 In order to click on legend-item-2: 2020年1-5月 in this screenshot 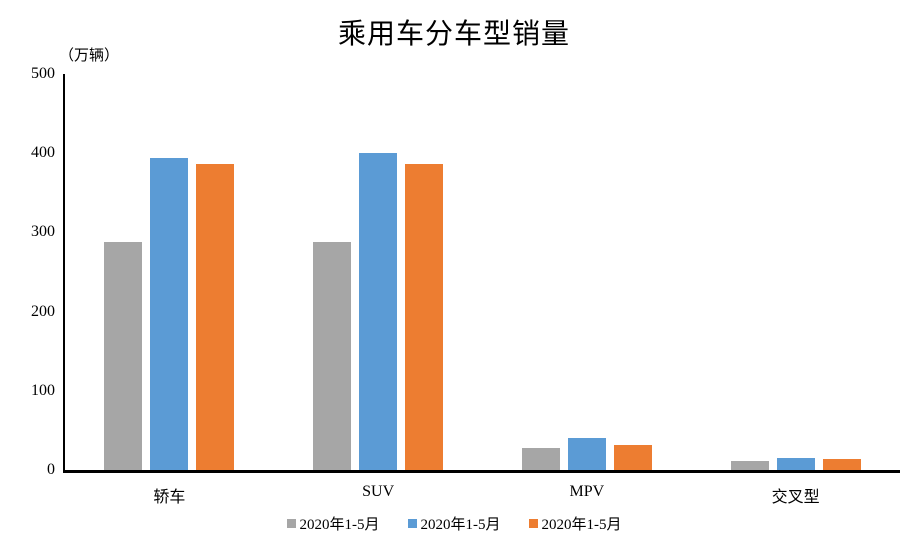, I will do `click(454, 523)`.